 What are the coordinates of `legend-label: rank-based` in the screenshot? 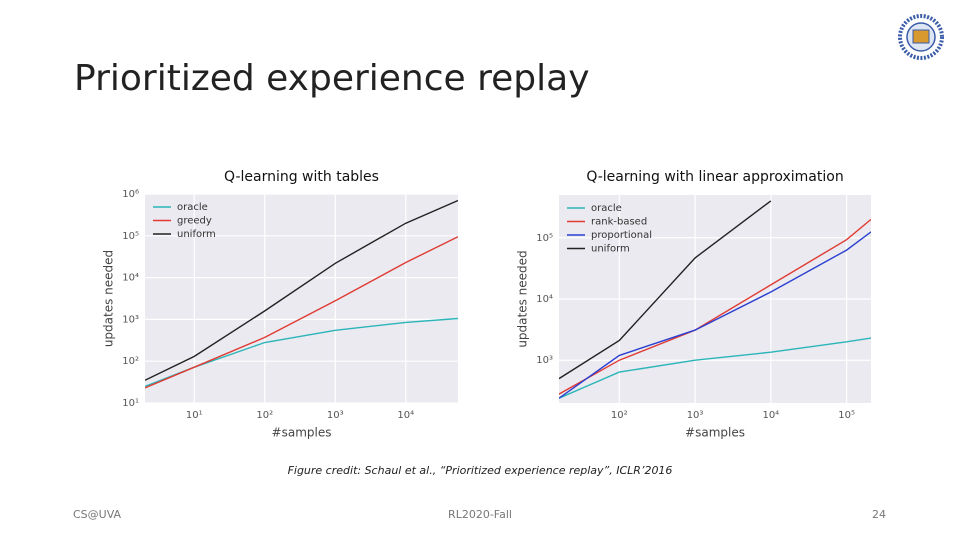 It's located at (619, 222).